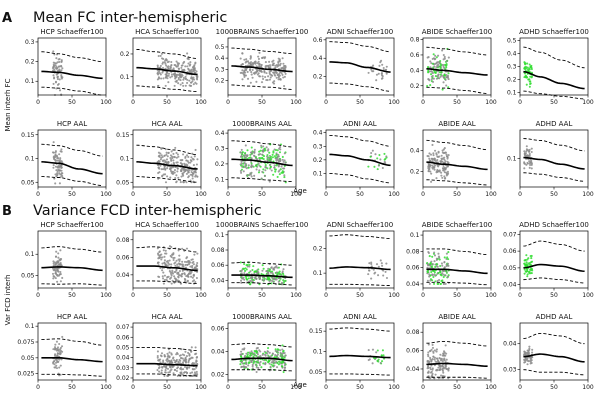 Image resolution: width=600 pixels, height=400 pixels. What do you see at coordinates (72, 124) in the screenshot?
I see `panel-title: HCP AAL` at bounding box center [72, 124].